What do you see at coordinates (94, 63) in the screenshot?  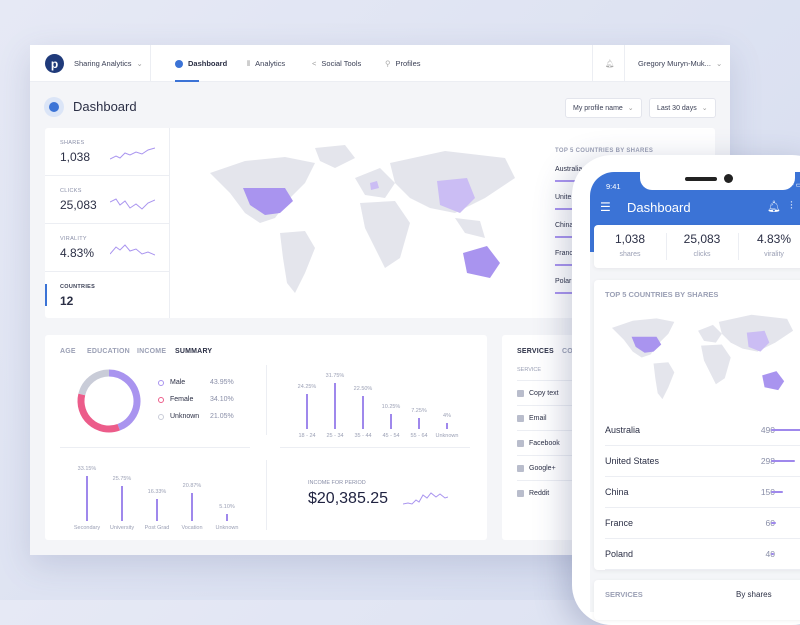 I see `brand-switcher: p Sharing Analytics ⌄` at bounding box center [94, 63].